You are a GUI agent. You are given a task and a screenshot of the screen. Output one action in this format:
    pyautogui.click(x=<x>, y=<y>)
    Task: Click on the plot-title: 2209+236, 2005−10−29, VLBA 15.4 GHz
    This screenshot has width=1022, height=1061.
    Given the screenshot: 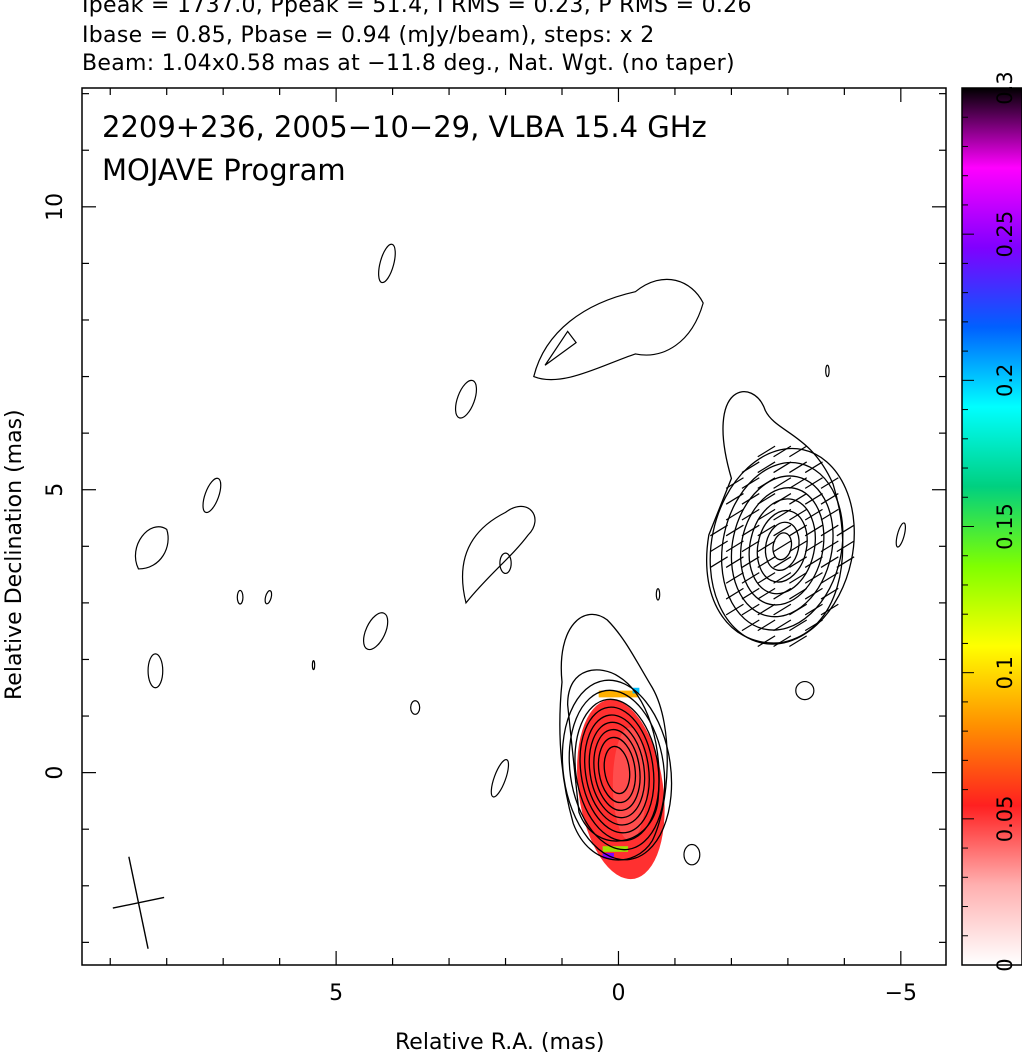 What is the action you would take?
    pyautogui.click(x=404, y=127)
    